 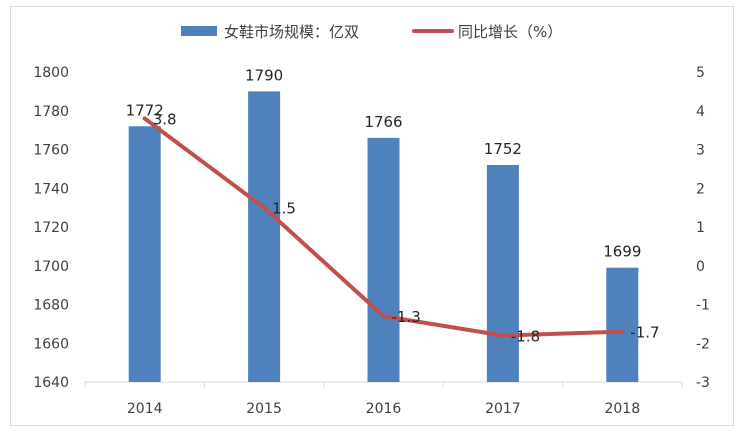 What do you see at coordinates (264, 75) in the screenshot?
I see `bar-value-label: 1790` at bounding box center [264, 75].